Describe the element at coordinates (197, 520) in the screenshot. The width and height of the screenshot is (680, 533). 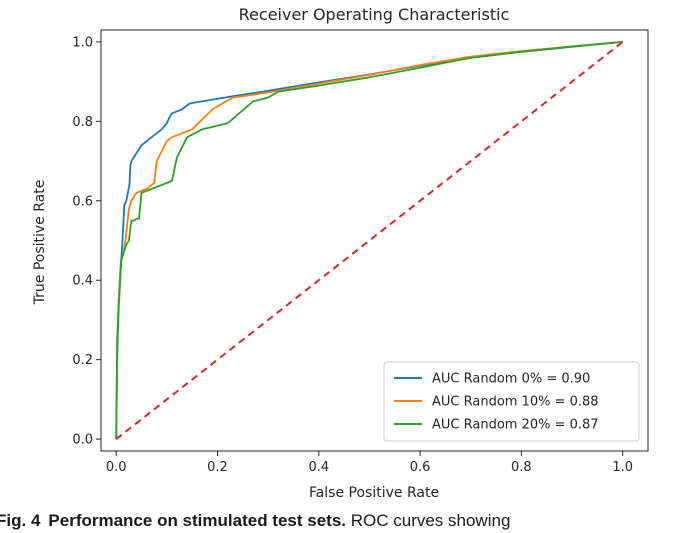
I see `caption-title: Performance on stimulated test sets.` at that location.